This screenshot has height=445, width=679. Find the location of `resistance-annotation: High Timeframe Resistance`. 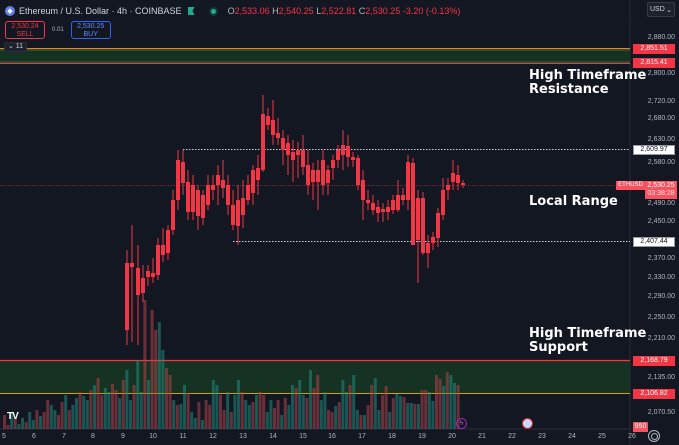

resistance-annotation: High Timeframe Resistance is located at coordinates (588, 82).